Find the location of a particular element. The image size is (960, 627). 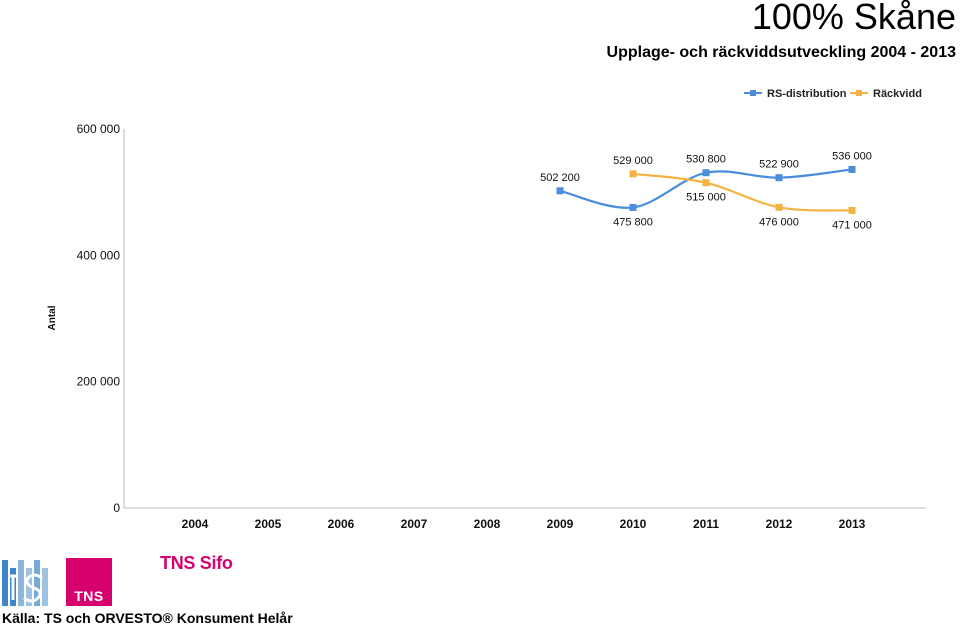

data-label: 475 800 is located at coordinates (633, 222).